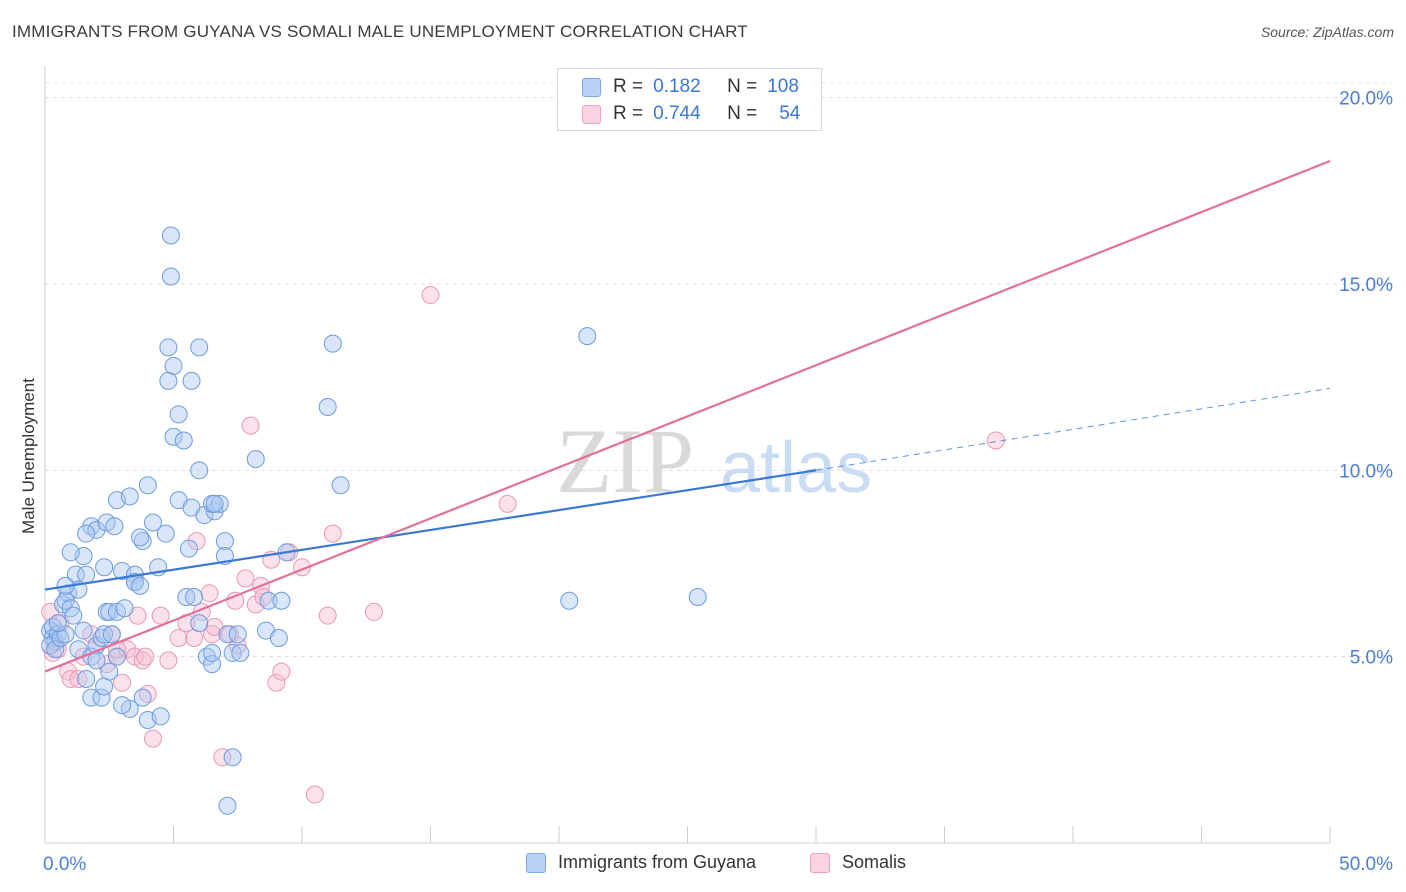 This screenshot has height=892, width=1406. Describe the element at coordinates (1366, 99) in the screenshot. I see `y-tick-label: 20.0%` at that location.